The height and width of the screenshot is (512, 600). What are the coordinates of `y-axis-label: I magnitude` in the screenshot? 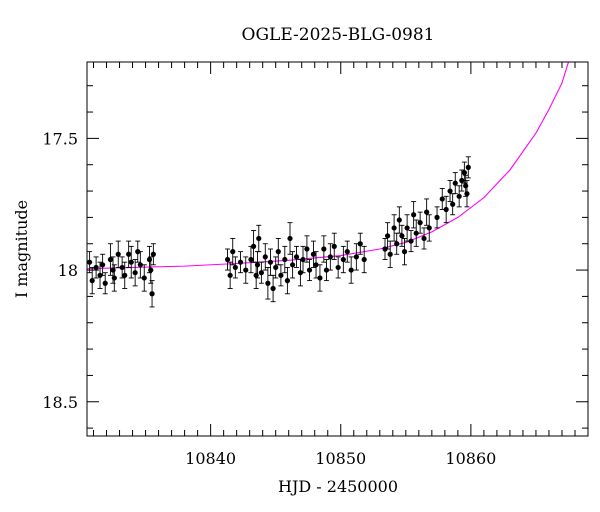 It's located at (21, 249).